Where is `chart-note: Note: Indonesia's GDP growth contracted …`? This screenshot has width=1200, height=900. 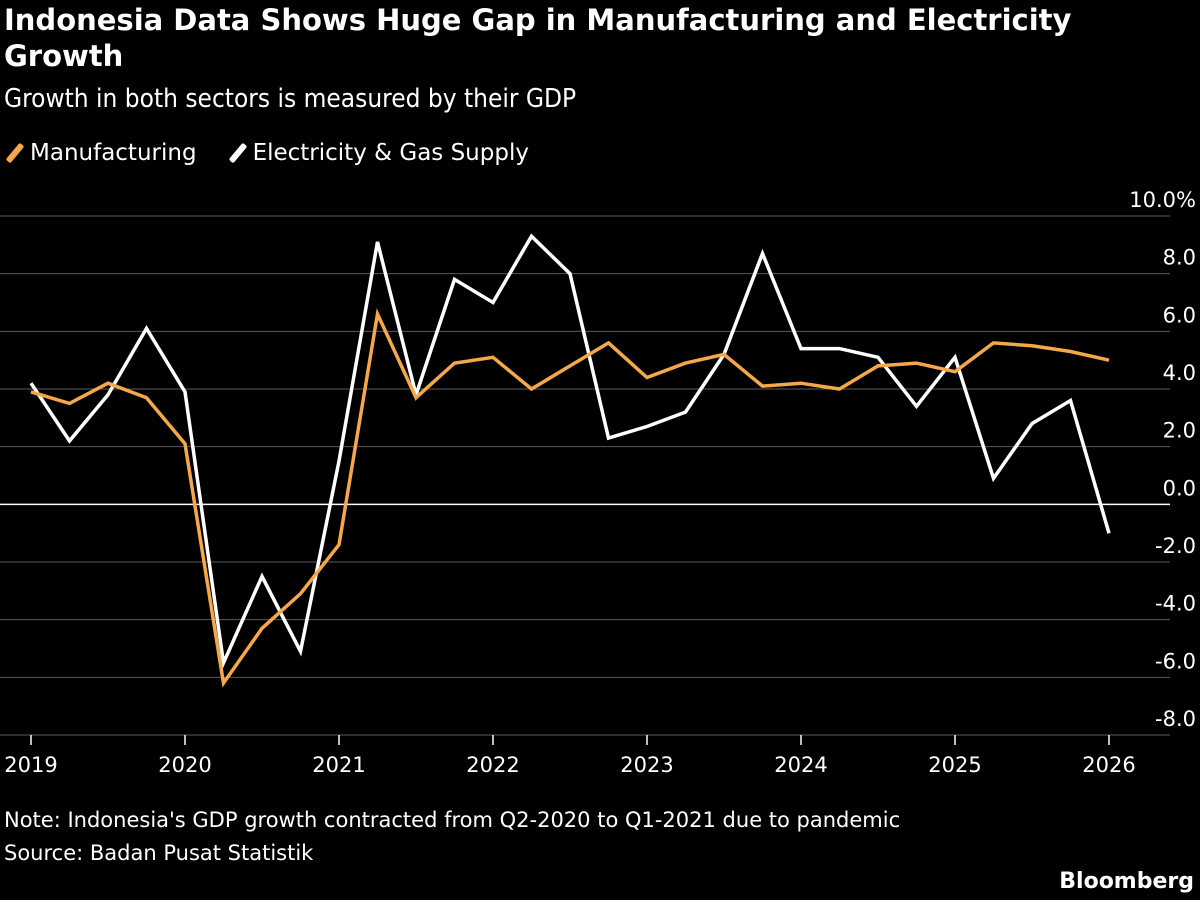
chart-note: Note: Indonesia's GDP growth contracted … is located at coordinates (452, 820).